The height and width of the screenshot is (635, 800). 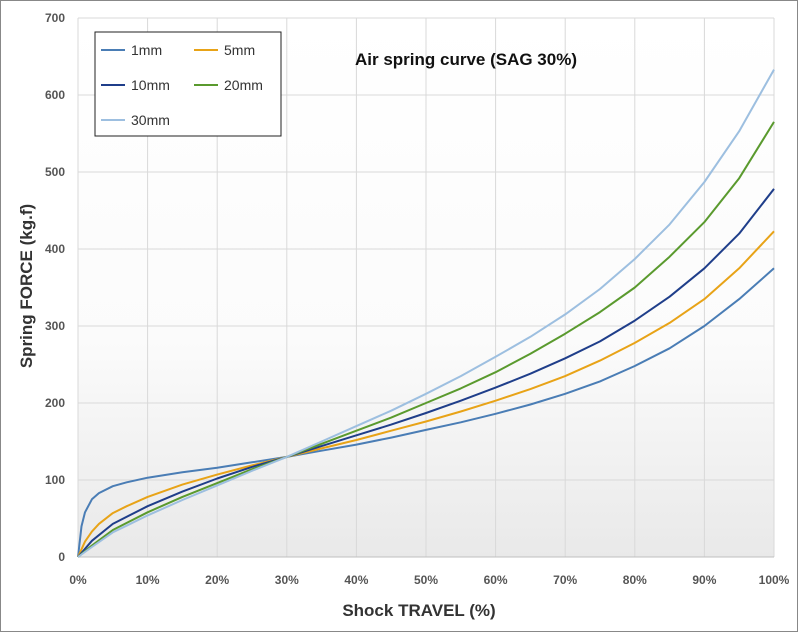 What do you see at coordinates (217, 580) in the screenshot?
I see `x-tick-label: 20%` at bounding box center [217, 580].